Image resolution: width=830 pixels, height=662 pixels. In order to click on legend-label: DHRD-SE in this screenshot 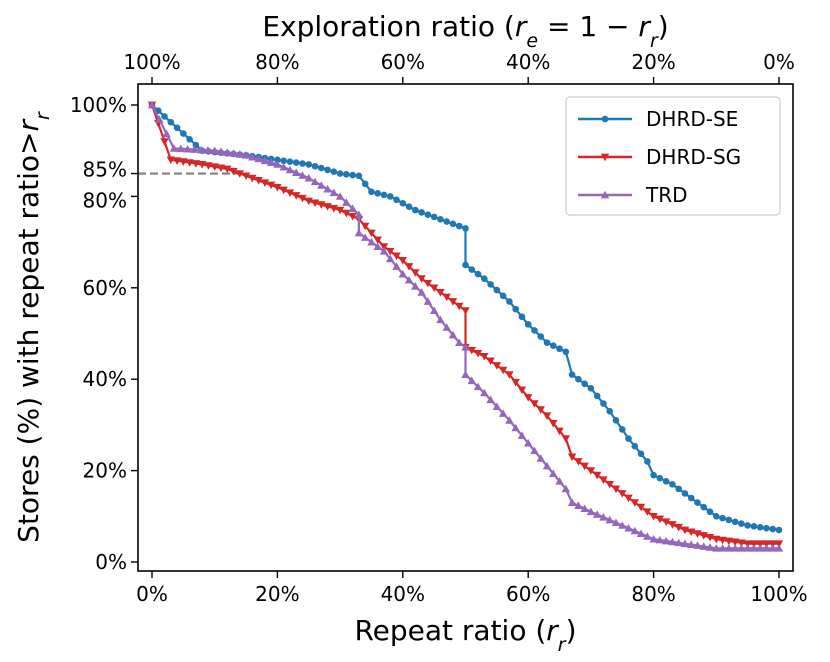, I will do `click(692, 119)`.